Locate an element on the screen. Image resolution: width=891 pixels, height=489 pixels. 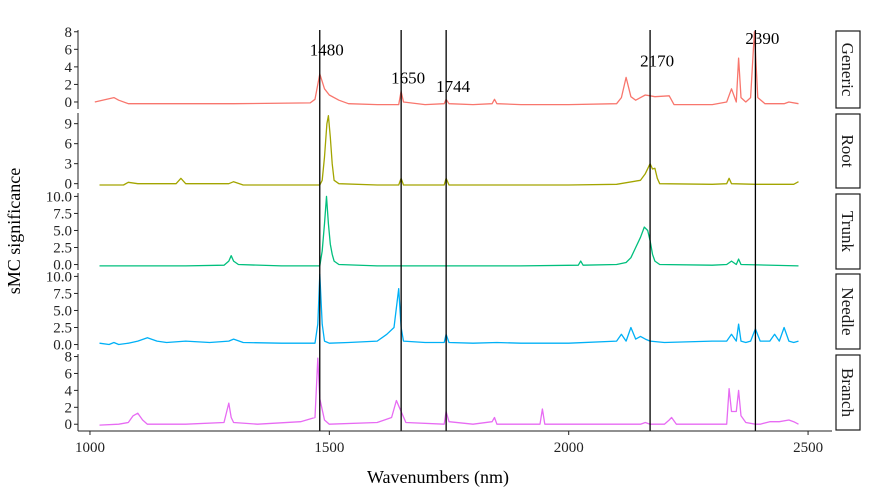
facet-label: Trunk is located at coordinates (847, 231).